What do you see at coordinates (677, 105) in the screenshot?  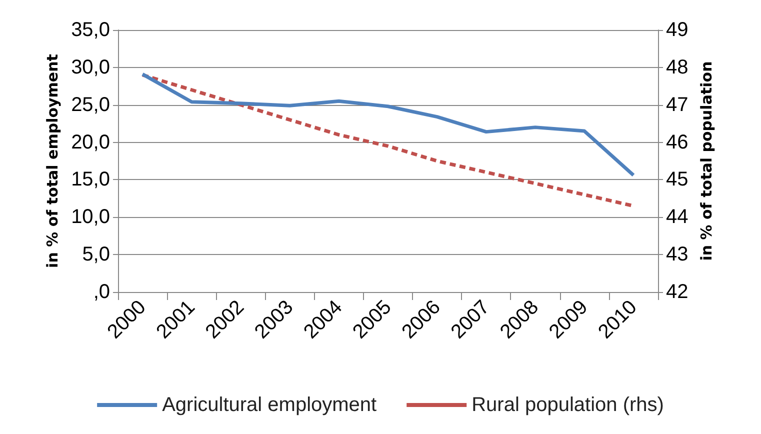 I see `y2-tick-label: 47` at bounding box center [677, 105].